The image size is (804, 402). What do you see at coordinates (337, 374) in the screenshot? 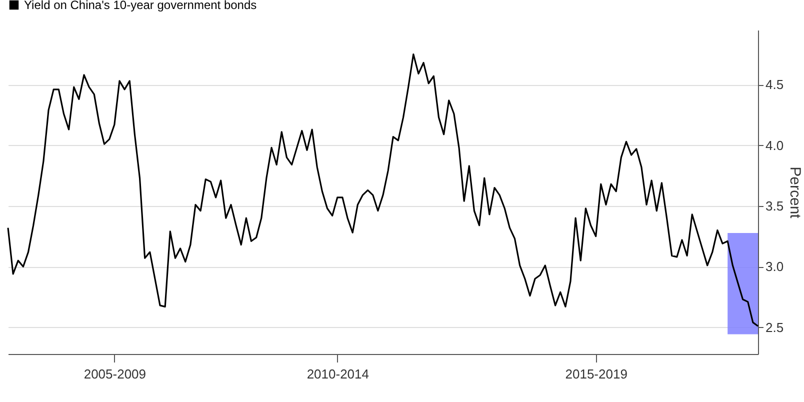
I see `x-tick-label: 2010-2014` at bounding box center [337, 374].